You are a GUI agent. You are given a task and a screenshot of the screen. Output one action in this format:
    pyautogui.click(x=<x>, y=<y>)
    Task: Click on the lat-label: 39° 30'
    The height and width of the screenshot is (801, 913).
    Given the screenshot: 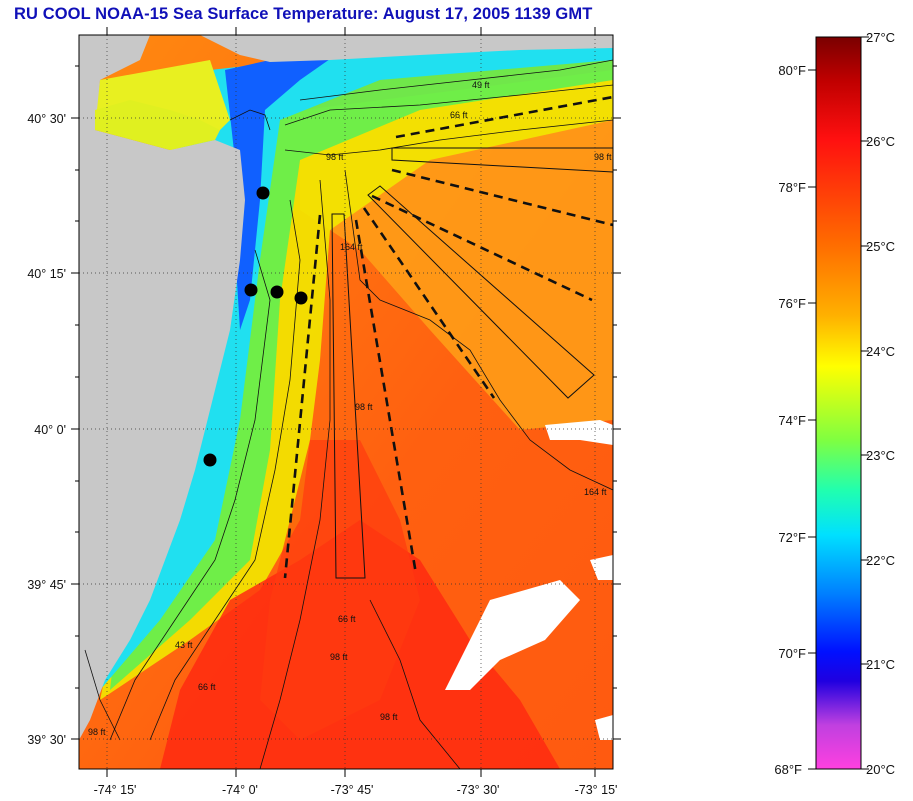 What is the action you would take?
    pyautogui.click(x=46, y=740)
    